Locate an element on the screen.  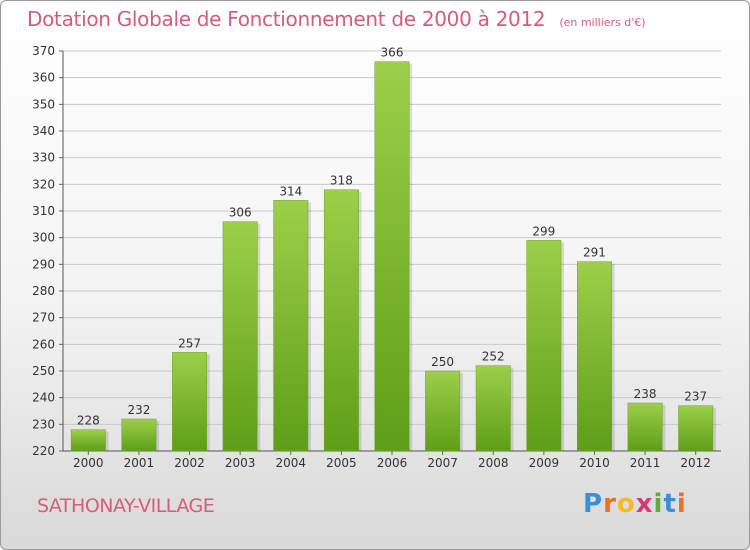
x-tick-label: 2009 is located at coordinates (544, 463).